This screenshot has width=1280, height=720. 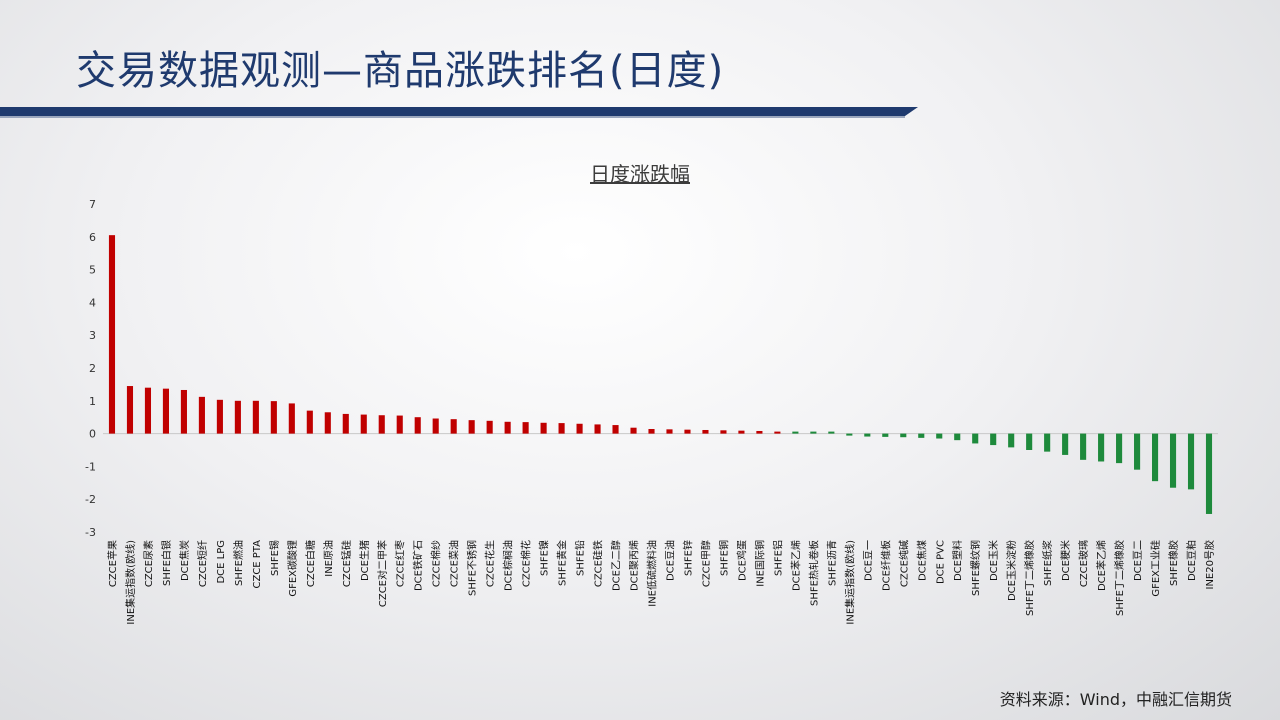 I want to click on x-category-label: DCE豆油, so click(x=669, y=560).